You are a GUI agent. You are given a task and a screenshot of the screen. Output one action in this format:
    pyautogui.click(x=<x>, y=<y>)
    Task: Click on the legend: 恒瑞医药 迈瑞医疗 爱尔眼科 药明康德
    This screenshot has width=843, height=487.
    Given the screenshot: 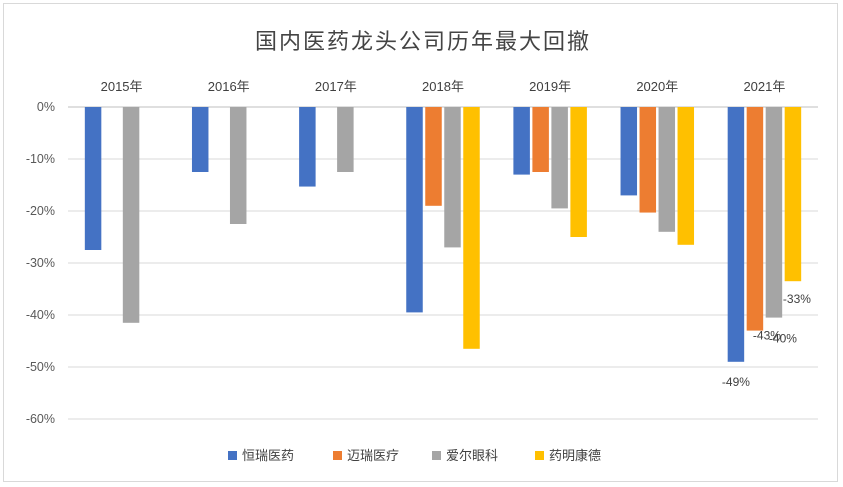 What is the action you would take?
    pyautogui.click(x=414, y=456)
    